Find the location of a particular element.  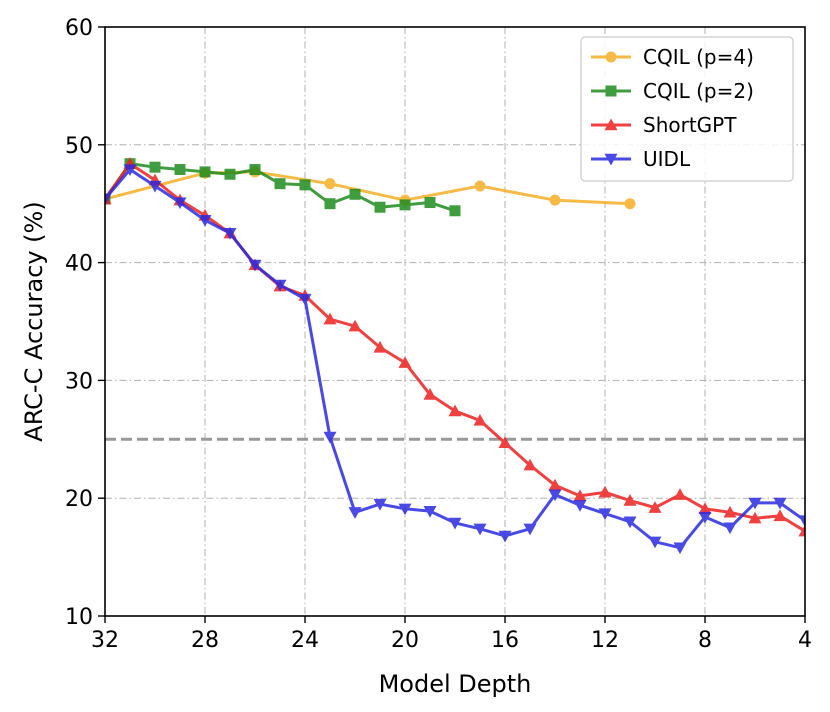

x-tick-label: 24 is located at coordinates (305, 640).